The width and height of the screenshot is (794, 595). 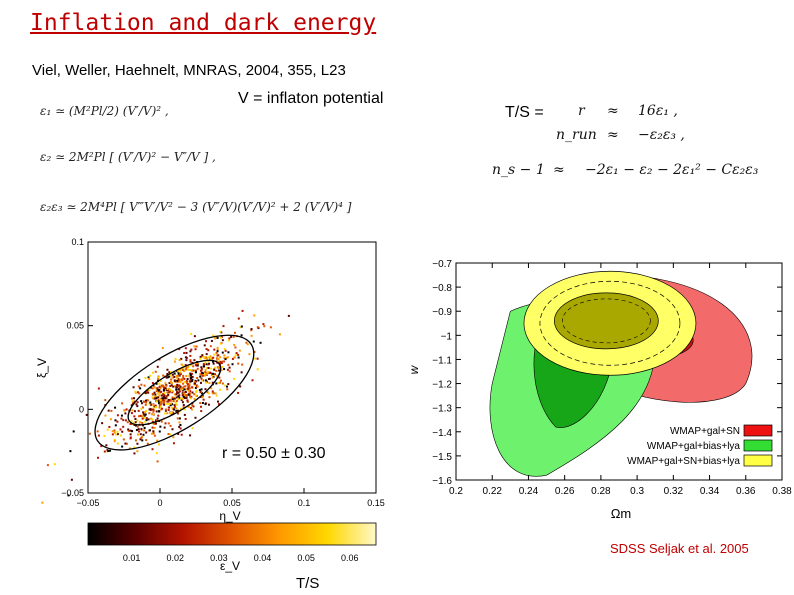 What do you see at coordinates (606, 321) in the screenshot?
I see `contour-yellow-inner-dashed` at bounding box center [606, 321].